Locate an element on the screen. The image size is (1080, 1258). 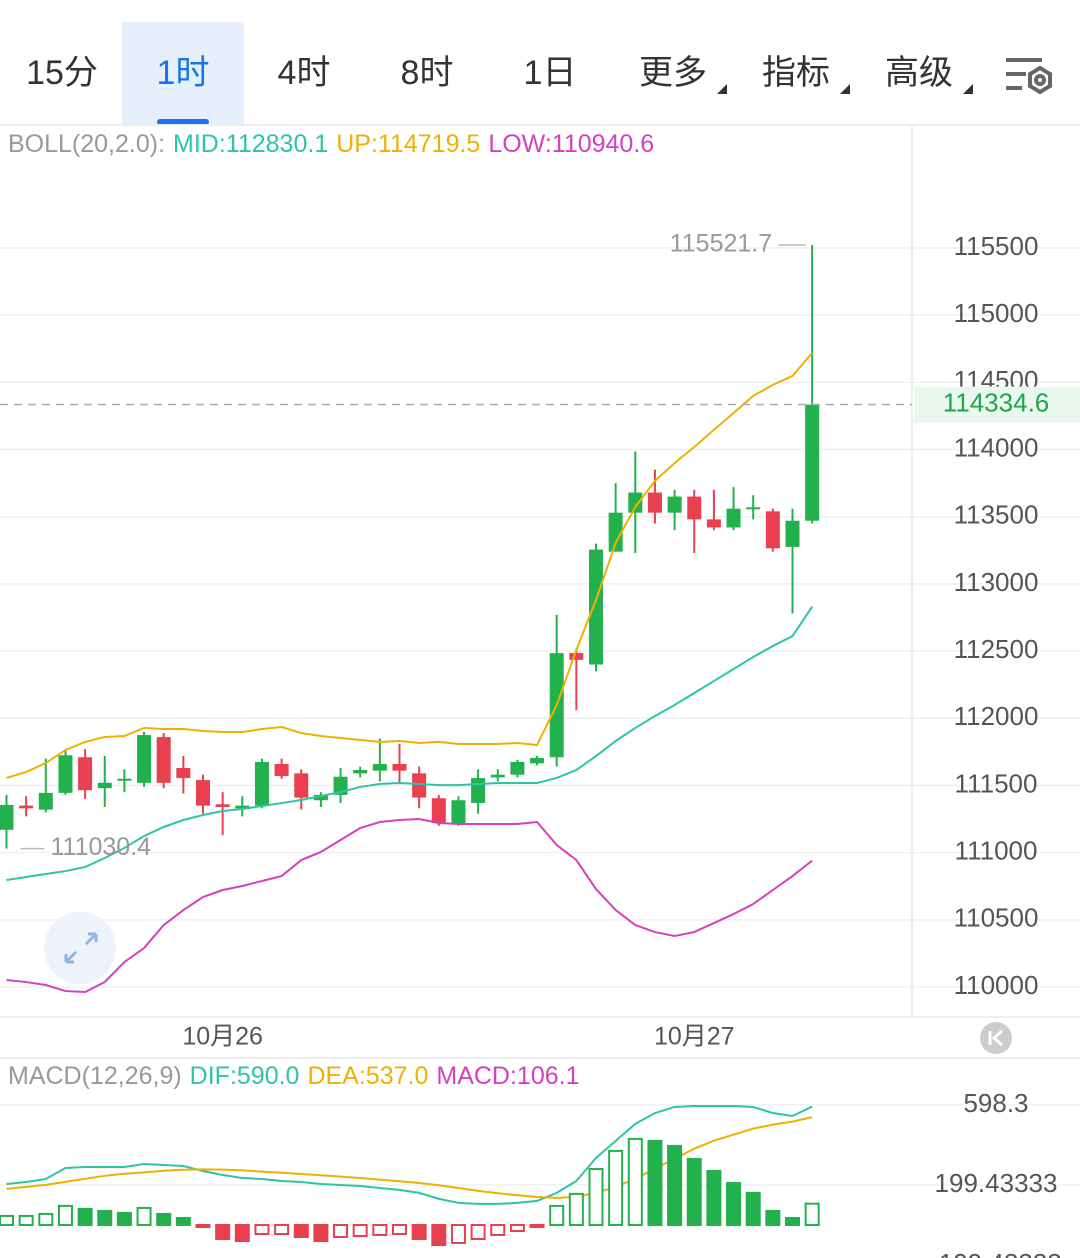
legend-entry: DIF:590.0 is located at coordinates (245, 1076).